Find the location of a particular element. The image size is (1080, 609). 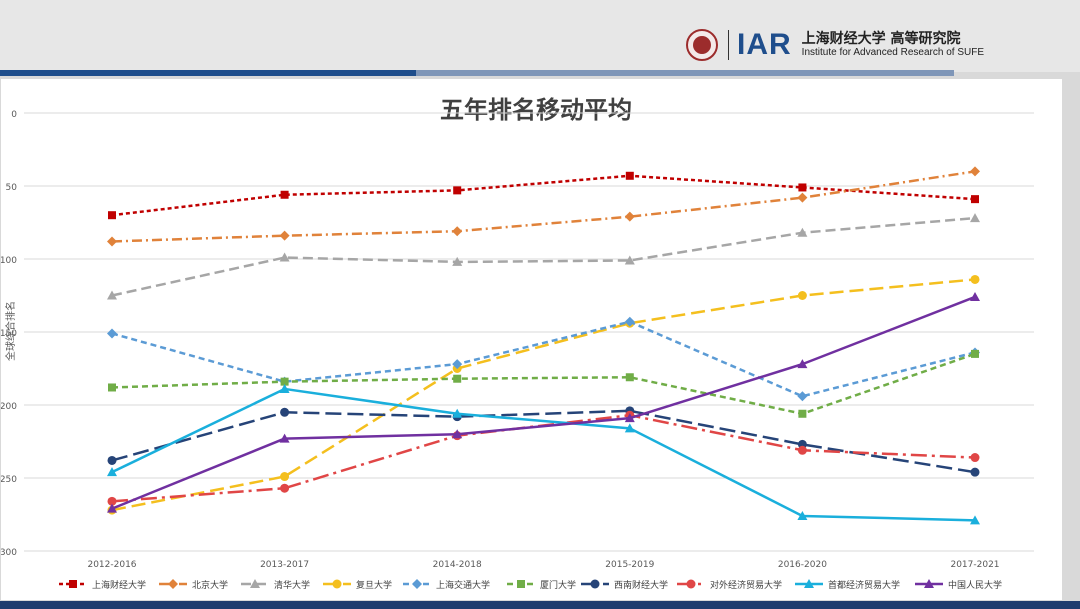

y-tick-label: 50 is located at coordinates (12, 188).